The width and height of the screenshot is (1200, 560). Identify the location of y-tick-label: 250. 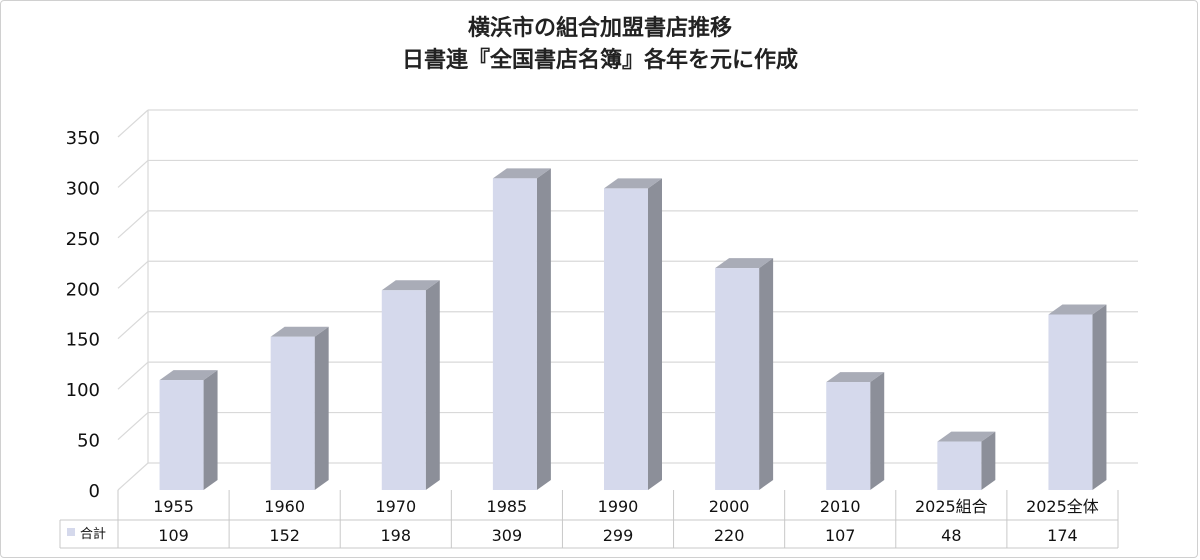
(83, 239).